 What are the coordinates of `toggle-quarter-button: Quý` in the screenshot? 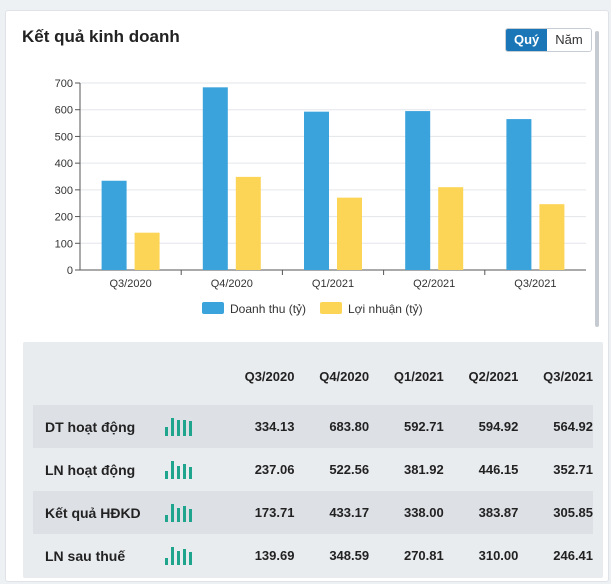 It's located at (527, 40).